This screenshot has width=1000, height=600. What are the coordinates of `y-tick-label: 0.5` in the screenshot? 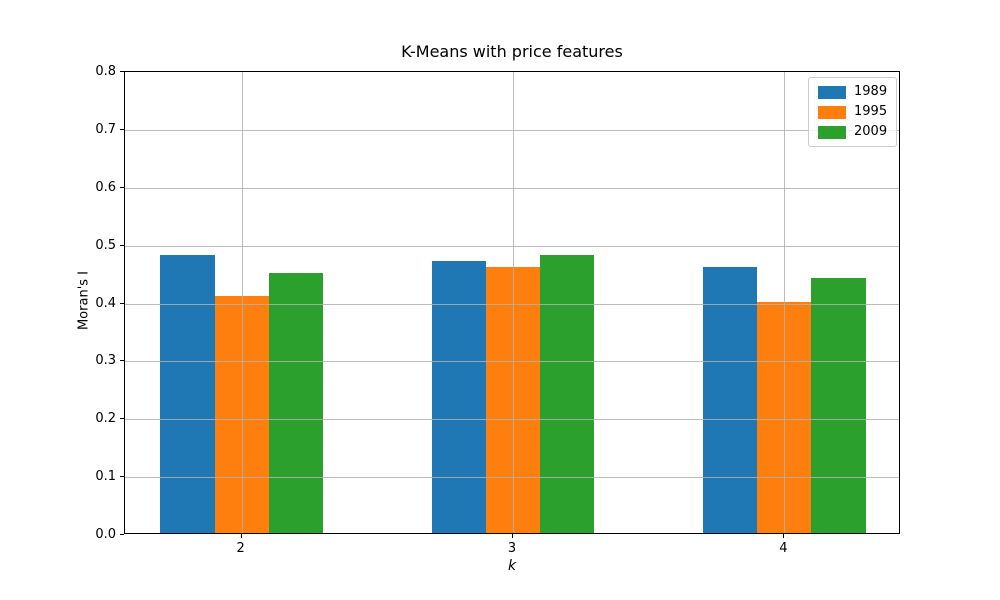 It's located at (105, 245).